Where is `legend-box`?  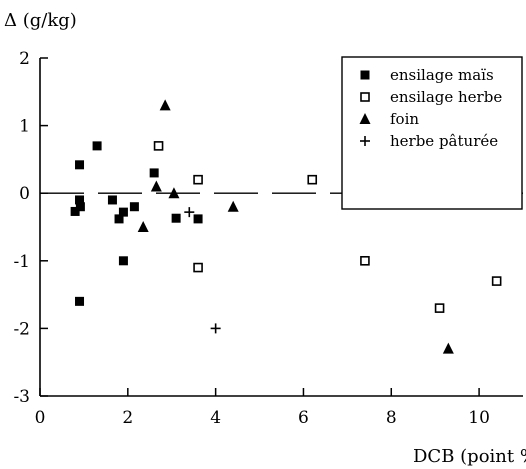 legend-box is located at coordinates (432, 133).